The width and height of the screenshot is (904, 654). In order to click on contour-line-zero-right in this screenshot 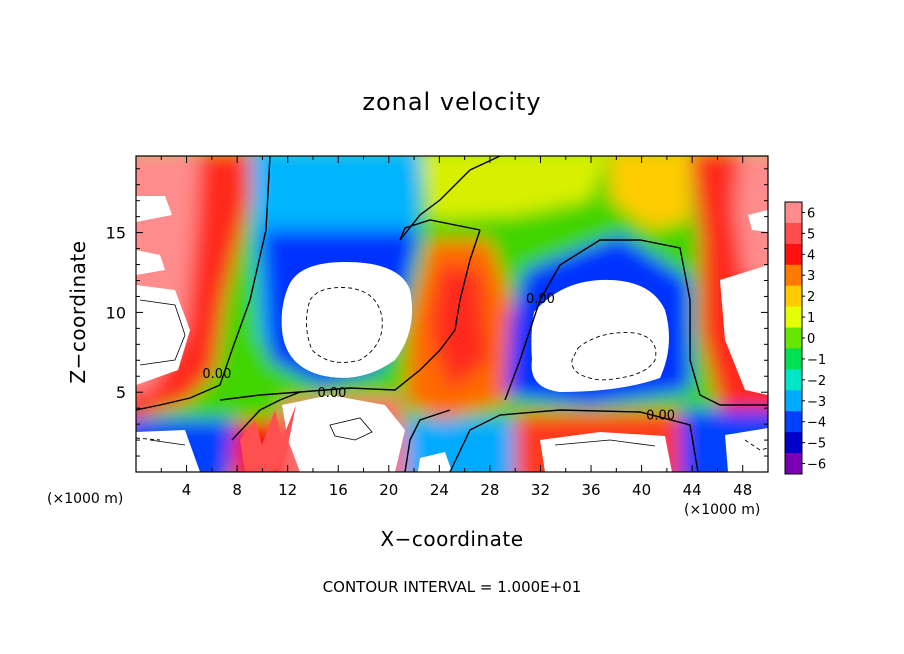, I will do `click(636, 322)`.